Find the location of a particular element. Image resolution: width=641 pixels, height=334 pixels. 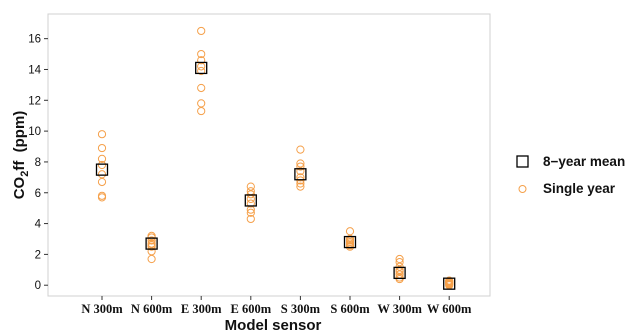

x-tick-label: E 600m is located at coordinates (250, 309).